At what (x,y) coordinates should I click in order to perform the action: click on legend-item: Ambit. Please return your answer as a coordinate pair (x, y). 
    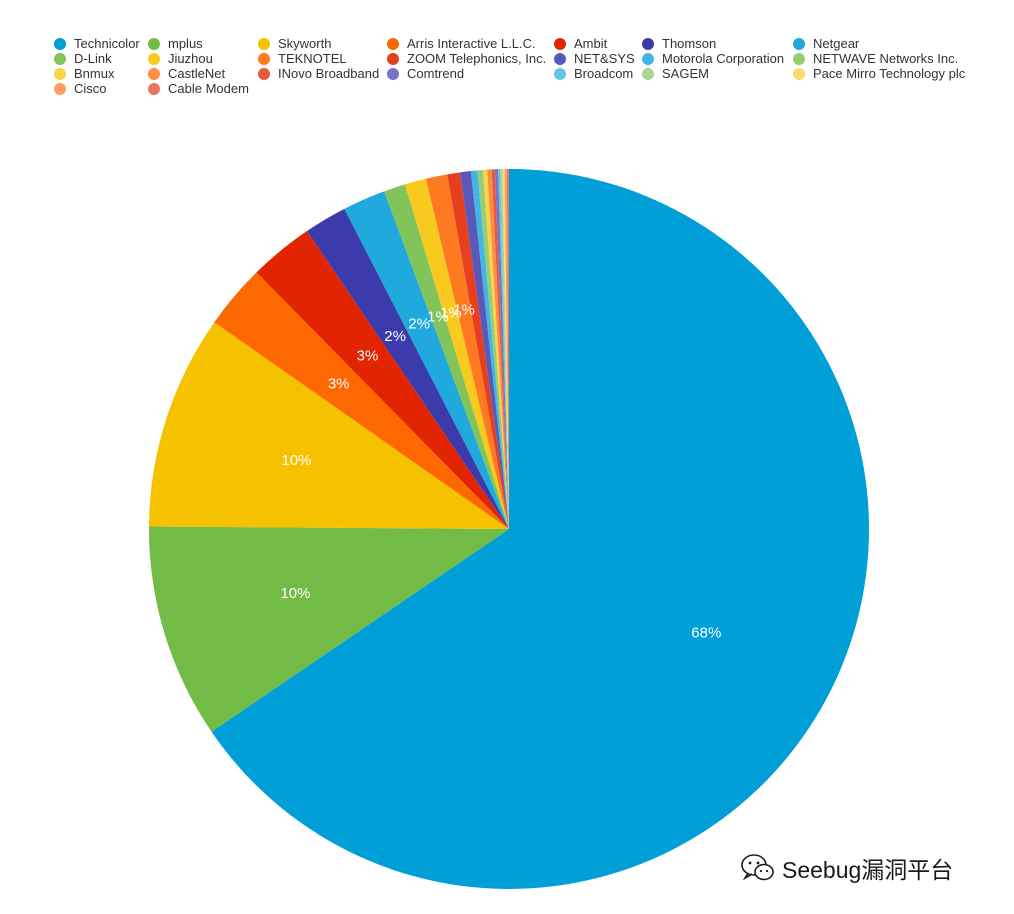
    Looking at the image, I should click on (580, 43).